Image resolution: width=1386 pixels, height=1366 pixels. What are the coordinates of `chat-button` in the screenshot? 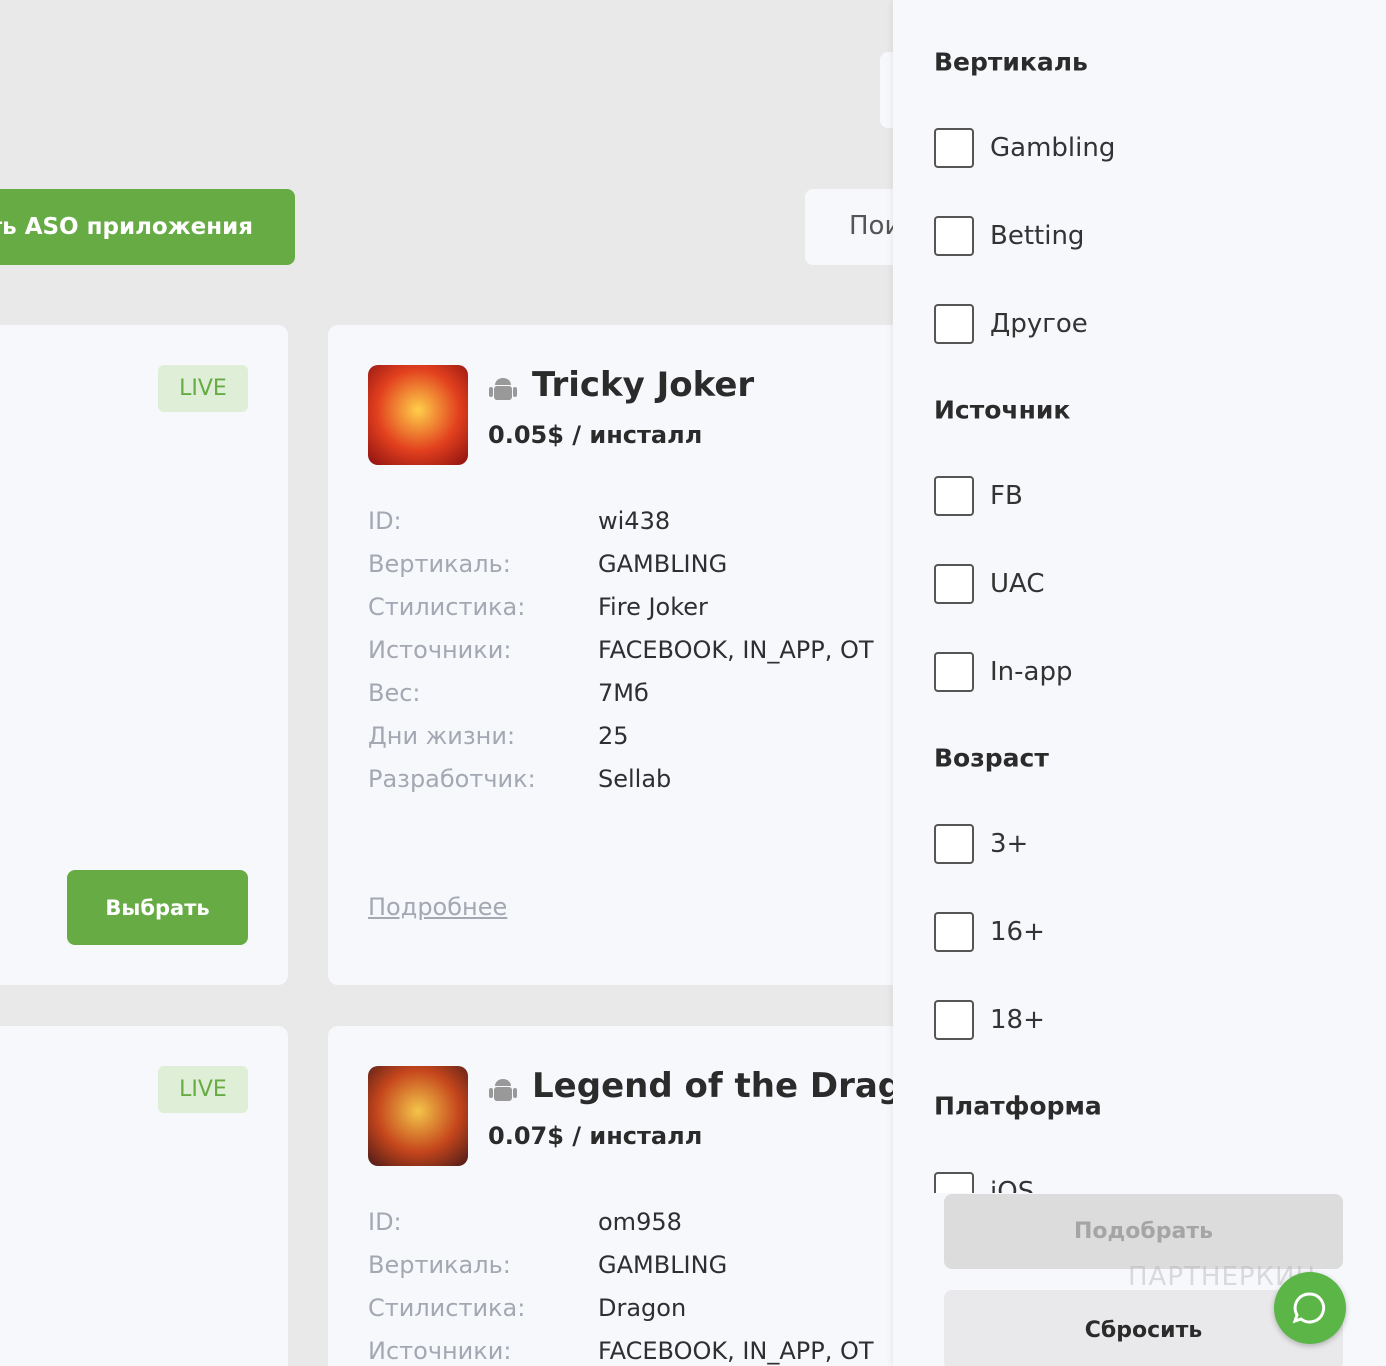 It's located at (1310, 1308).